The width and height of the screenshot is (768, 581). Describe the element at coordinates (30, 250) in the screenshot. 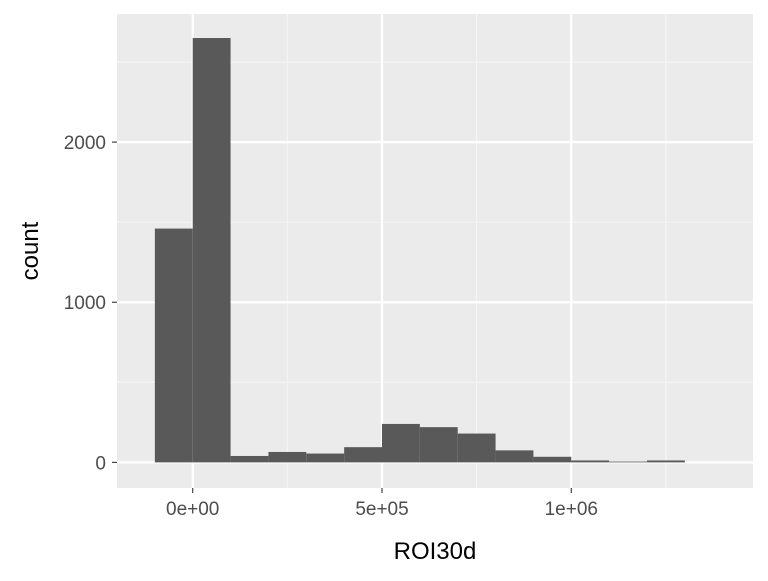

I see `y-axis-title: count` at that location.